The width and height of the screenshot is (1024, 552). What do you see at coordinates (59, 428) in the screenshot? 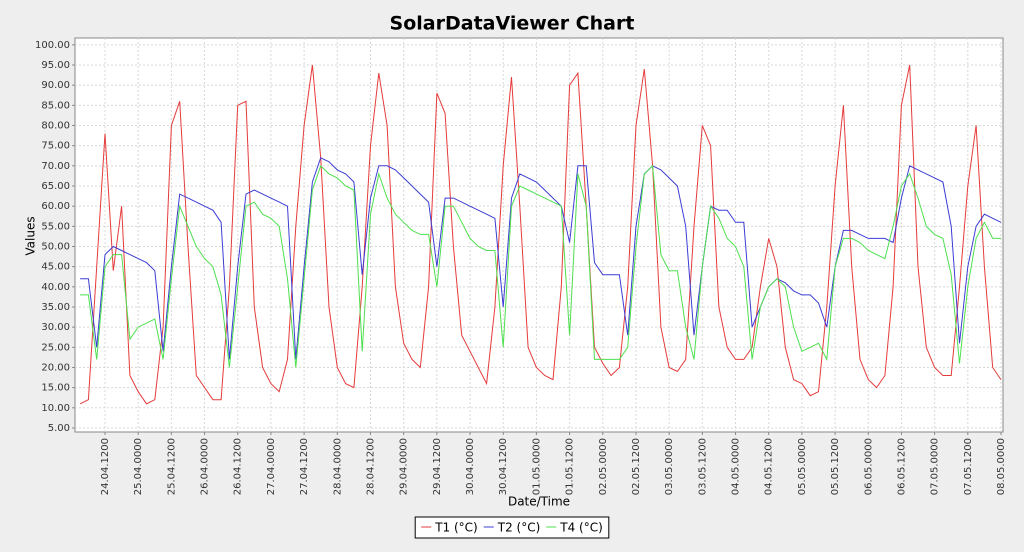
I see `y-tick-label: 5.00` at bounding box center [59, 428].